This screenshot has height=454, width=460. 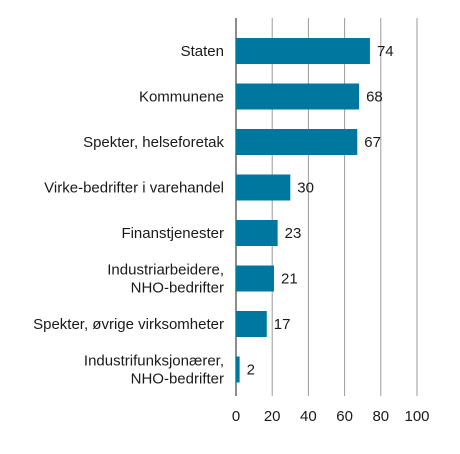 I want to click on x-tick-label-20: 20, so click(x=272, y=416).